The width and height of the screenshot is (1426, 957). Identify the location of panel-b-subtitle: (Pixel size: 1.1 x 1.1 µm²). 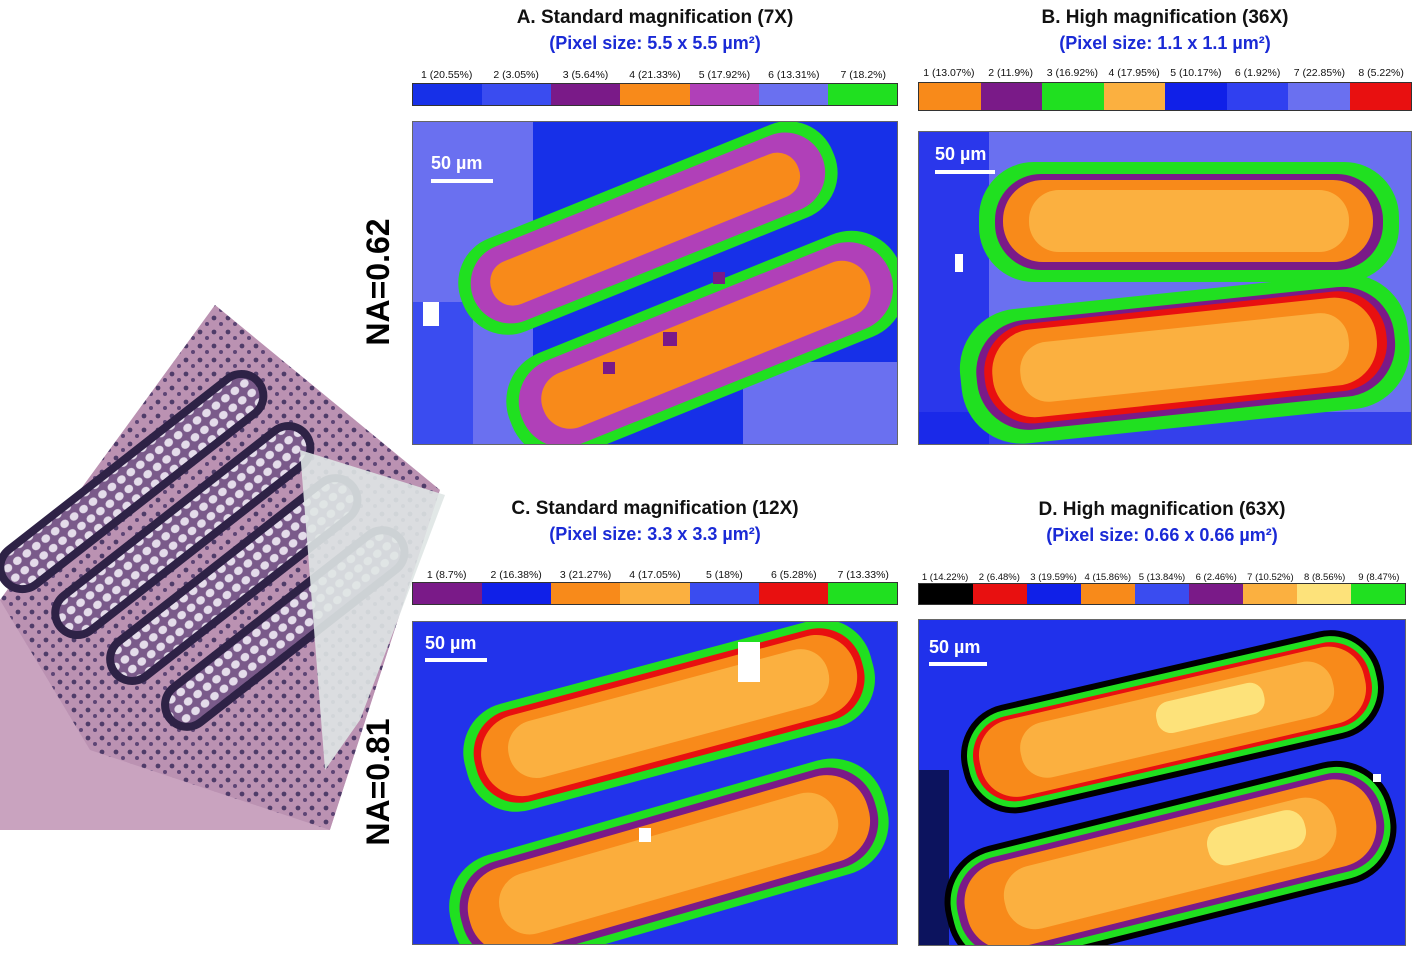
(1165, 43).